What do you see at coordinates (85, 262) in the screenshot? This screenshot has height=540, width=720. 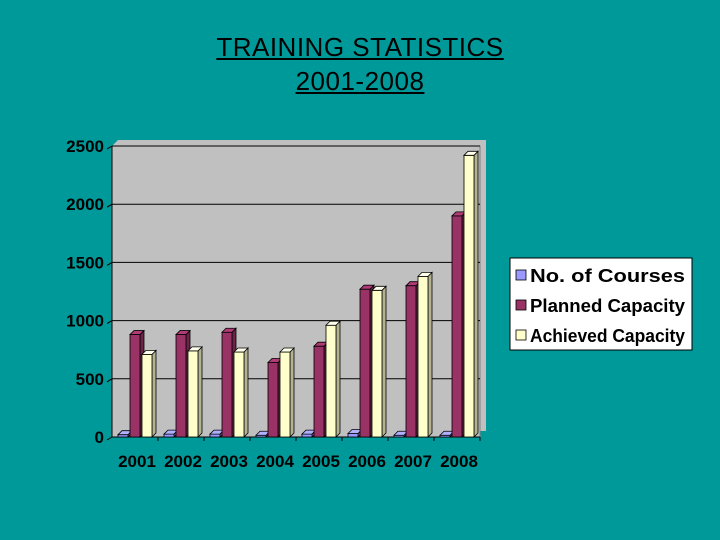 I see `y-tick-label: 1500` at bounding box center [85, 262].